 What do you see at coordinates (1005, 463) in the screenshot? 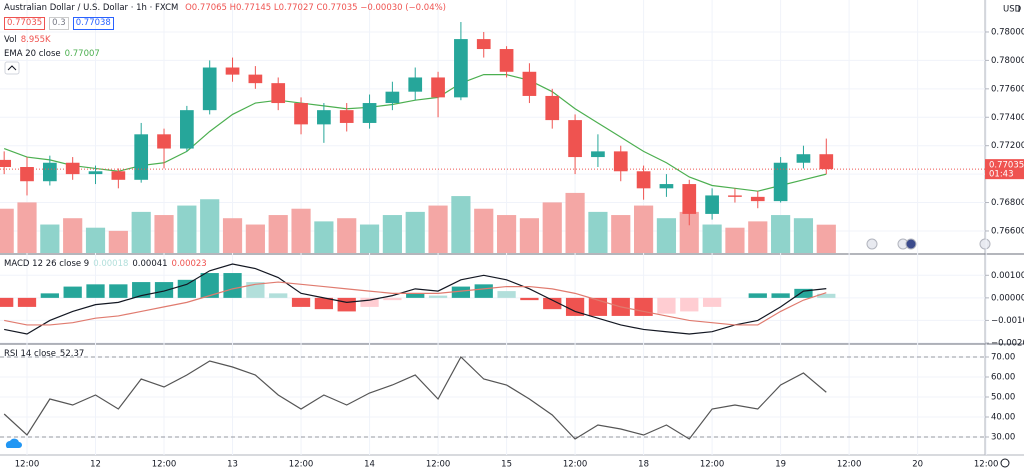
I see `settings-icon` at bounding box center [1005, 463].